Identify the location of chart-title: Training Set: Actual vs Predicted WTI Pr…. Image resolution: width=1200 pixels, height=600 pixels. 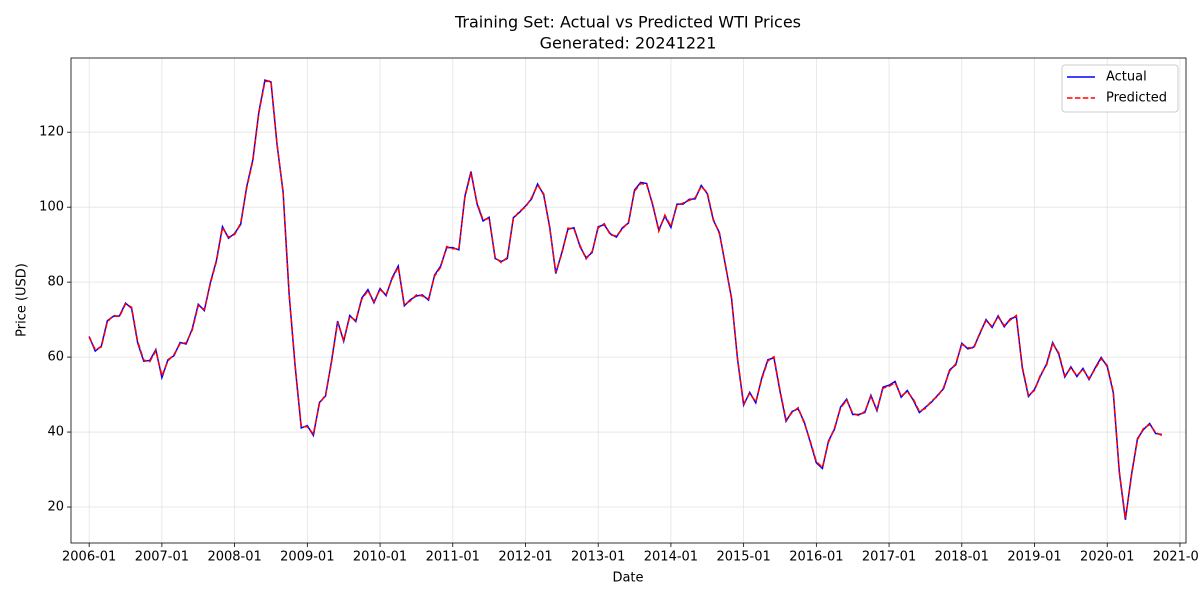
(627, 22).